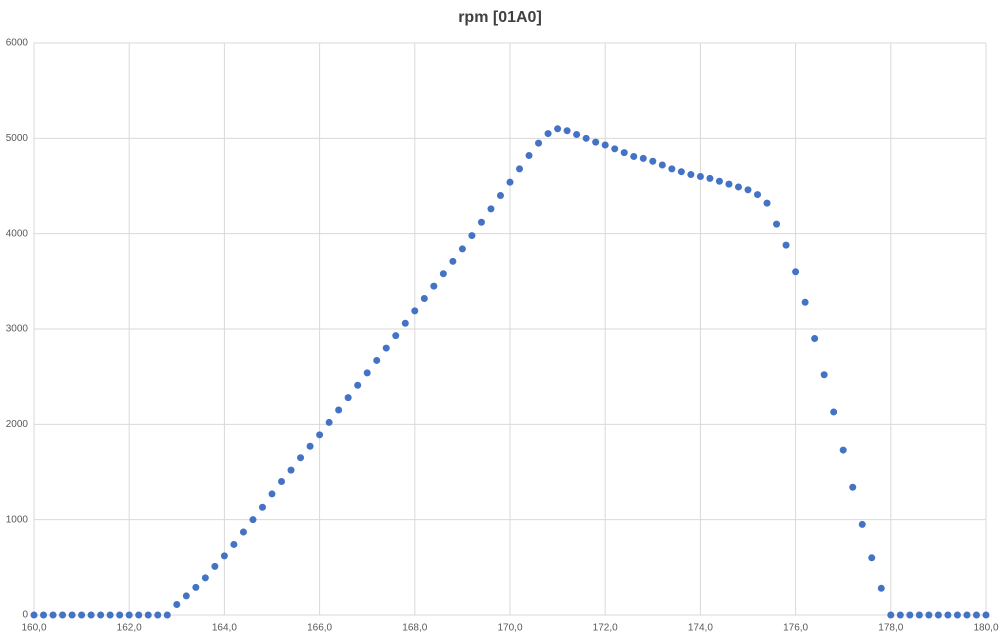  What do you see at coordinates (985, 628) in the screenshot?
I see `x-tick-label: 180,0` at bounding box center [985, 628].